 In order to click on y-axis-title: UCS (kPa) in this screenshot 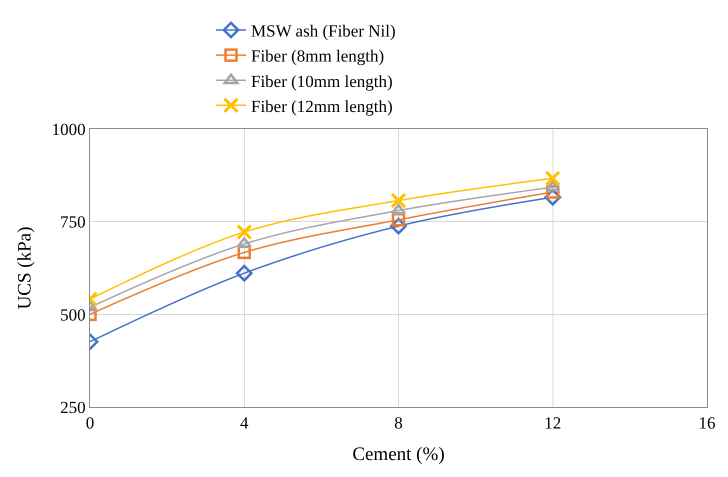, I will do `click(25, 268)`.